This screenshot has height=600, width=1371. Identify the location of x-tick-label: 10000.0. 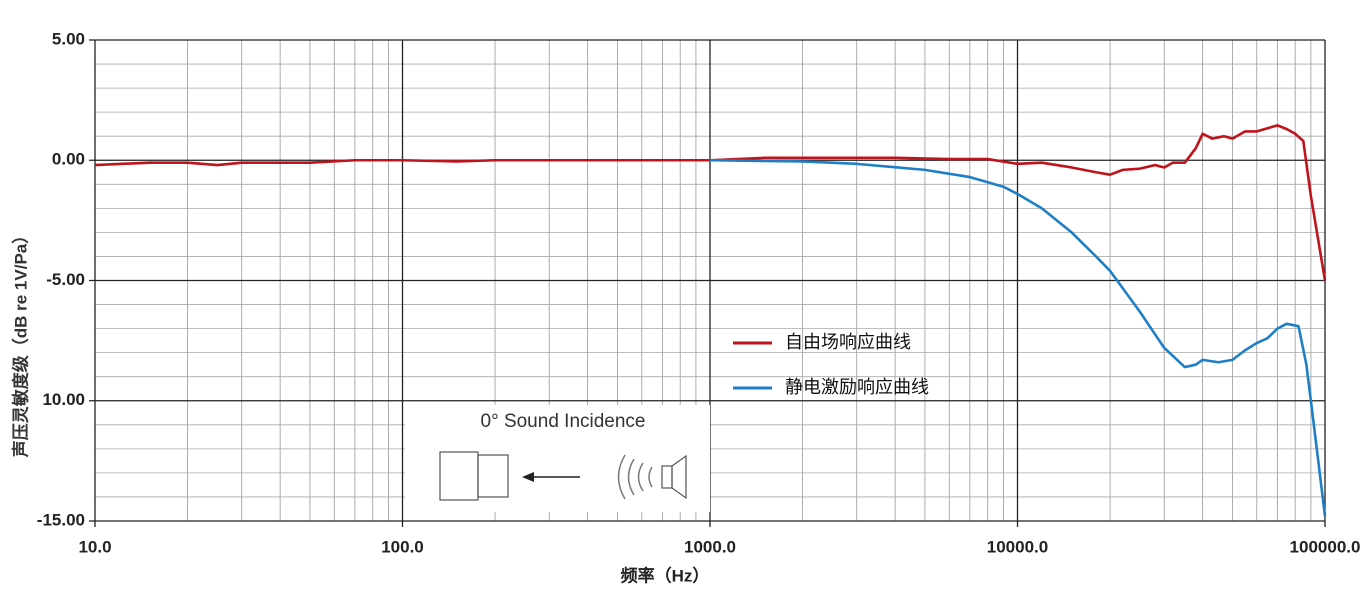
(1017, 546).